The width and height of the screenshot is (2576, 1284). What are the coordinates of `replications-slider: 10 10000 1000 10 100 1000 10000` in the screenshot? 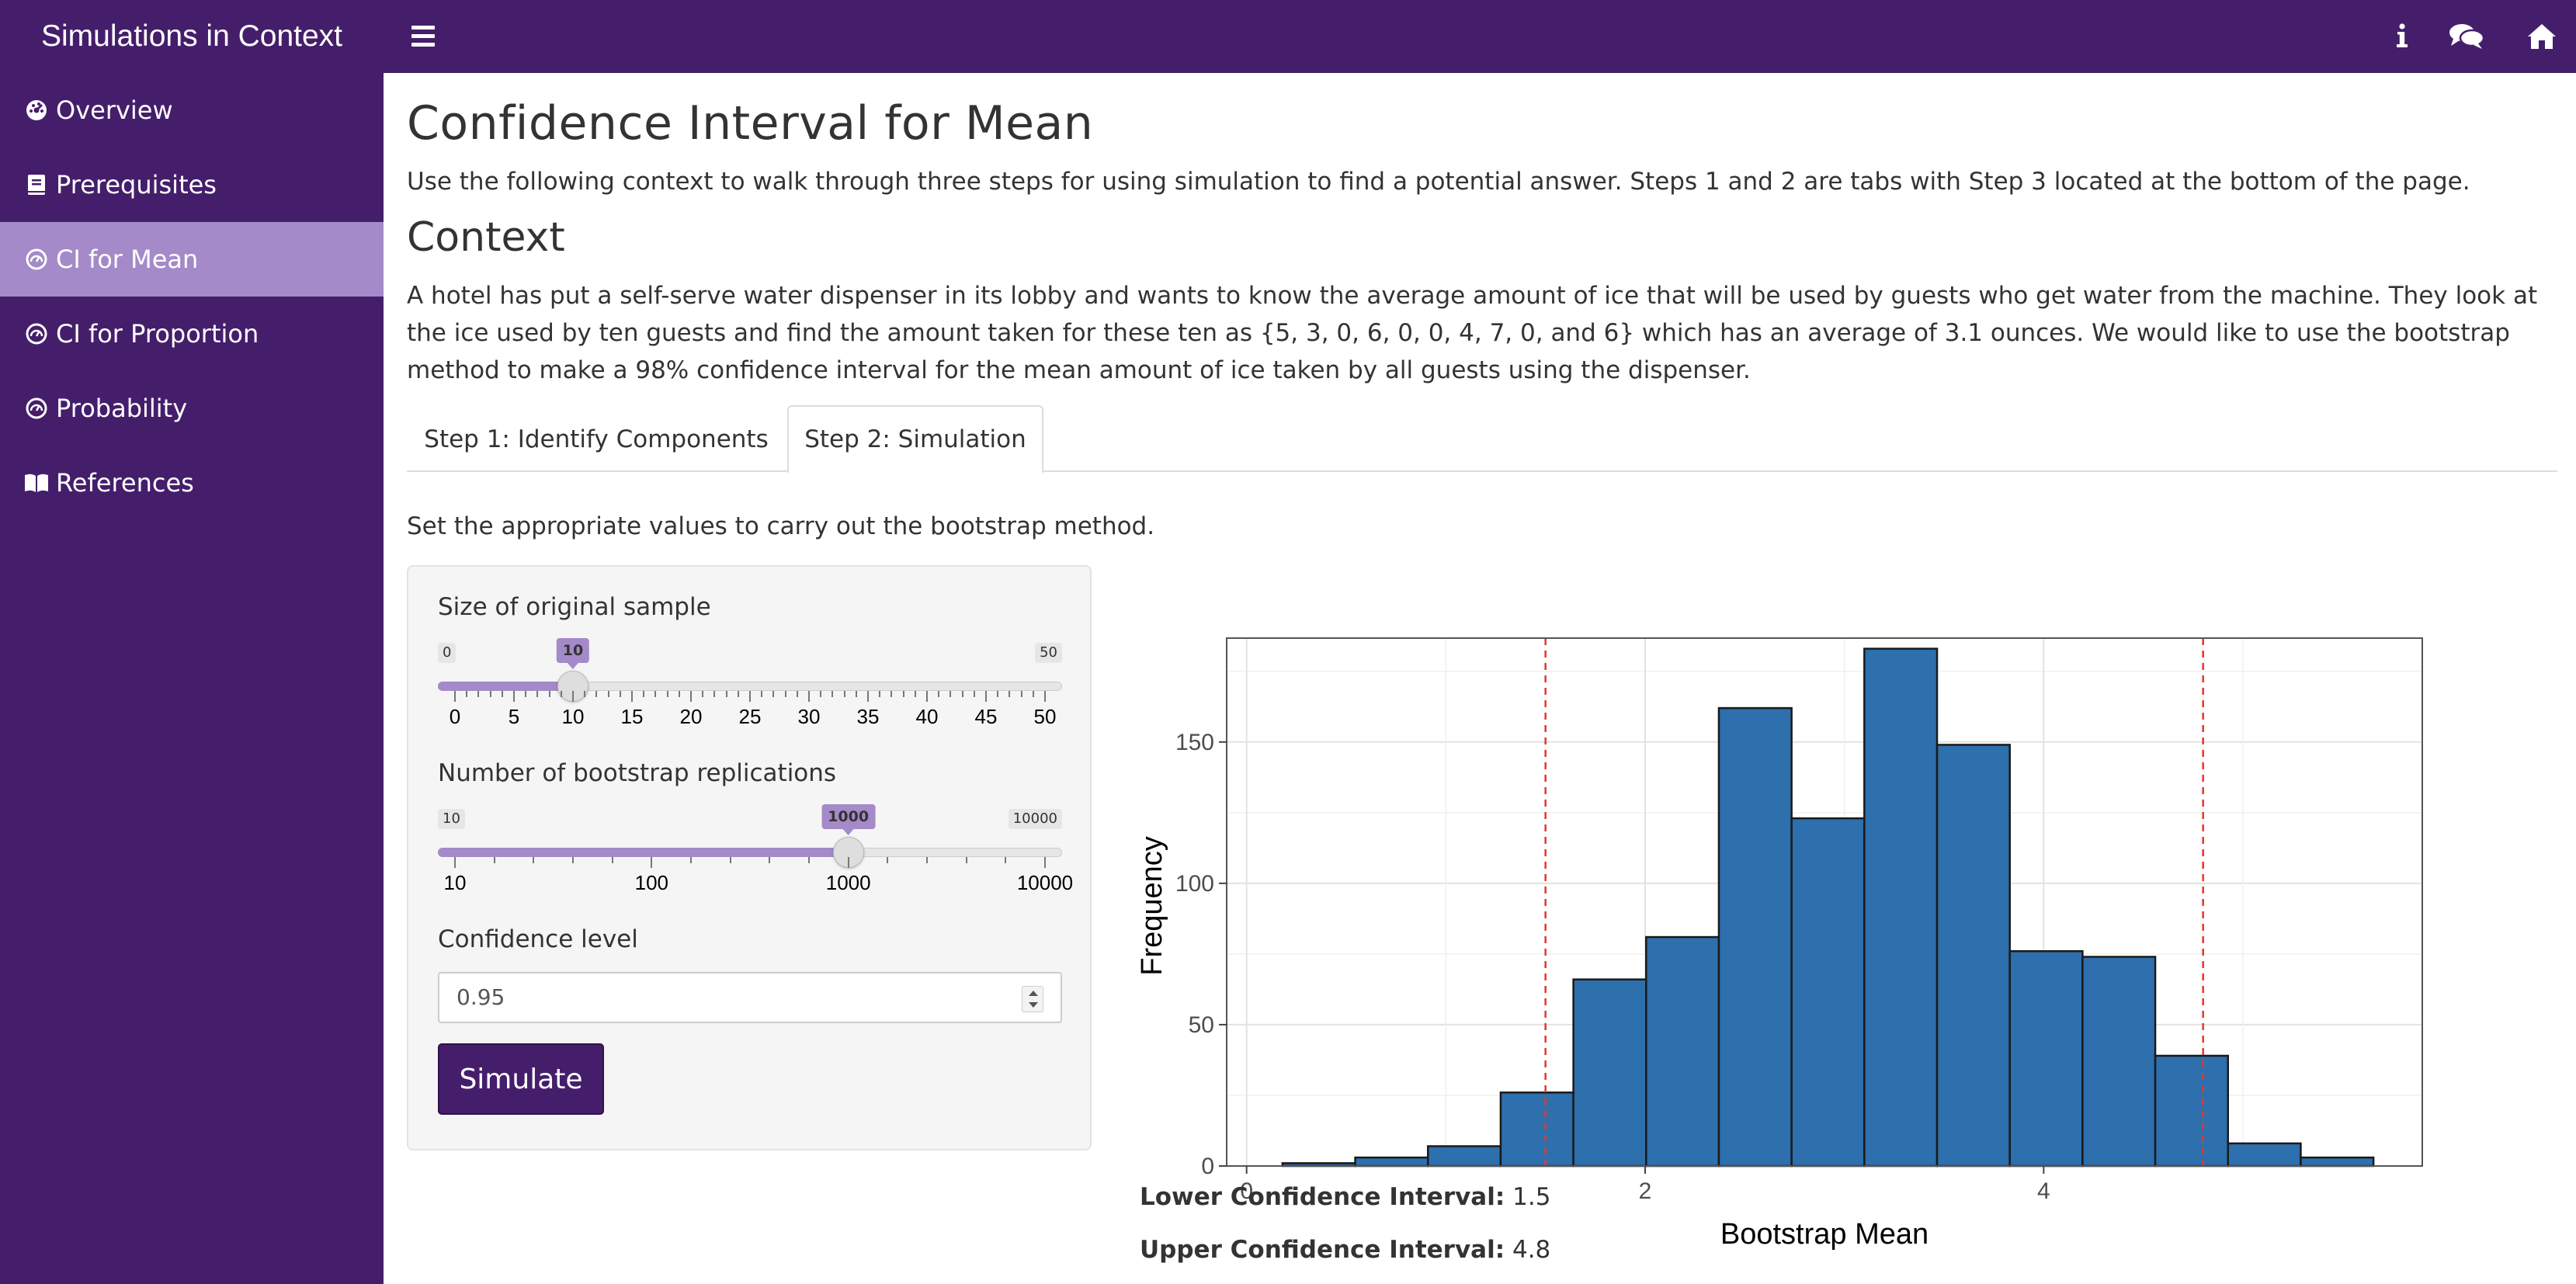 It's located at (755, 853).